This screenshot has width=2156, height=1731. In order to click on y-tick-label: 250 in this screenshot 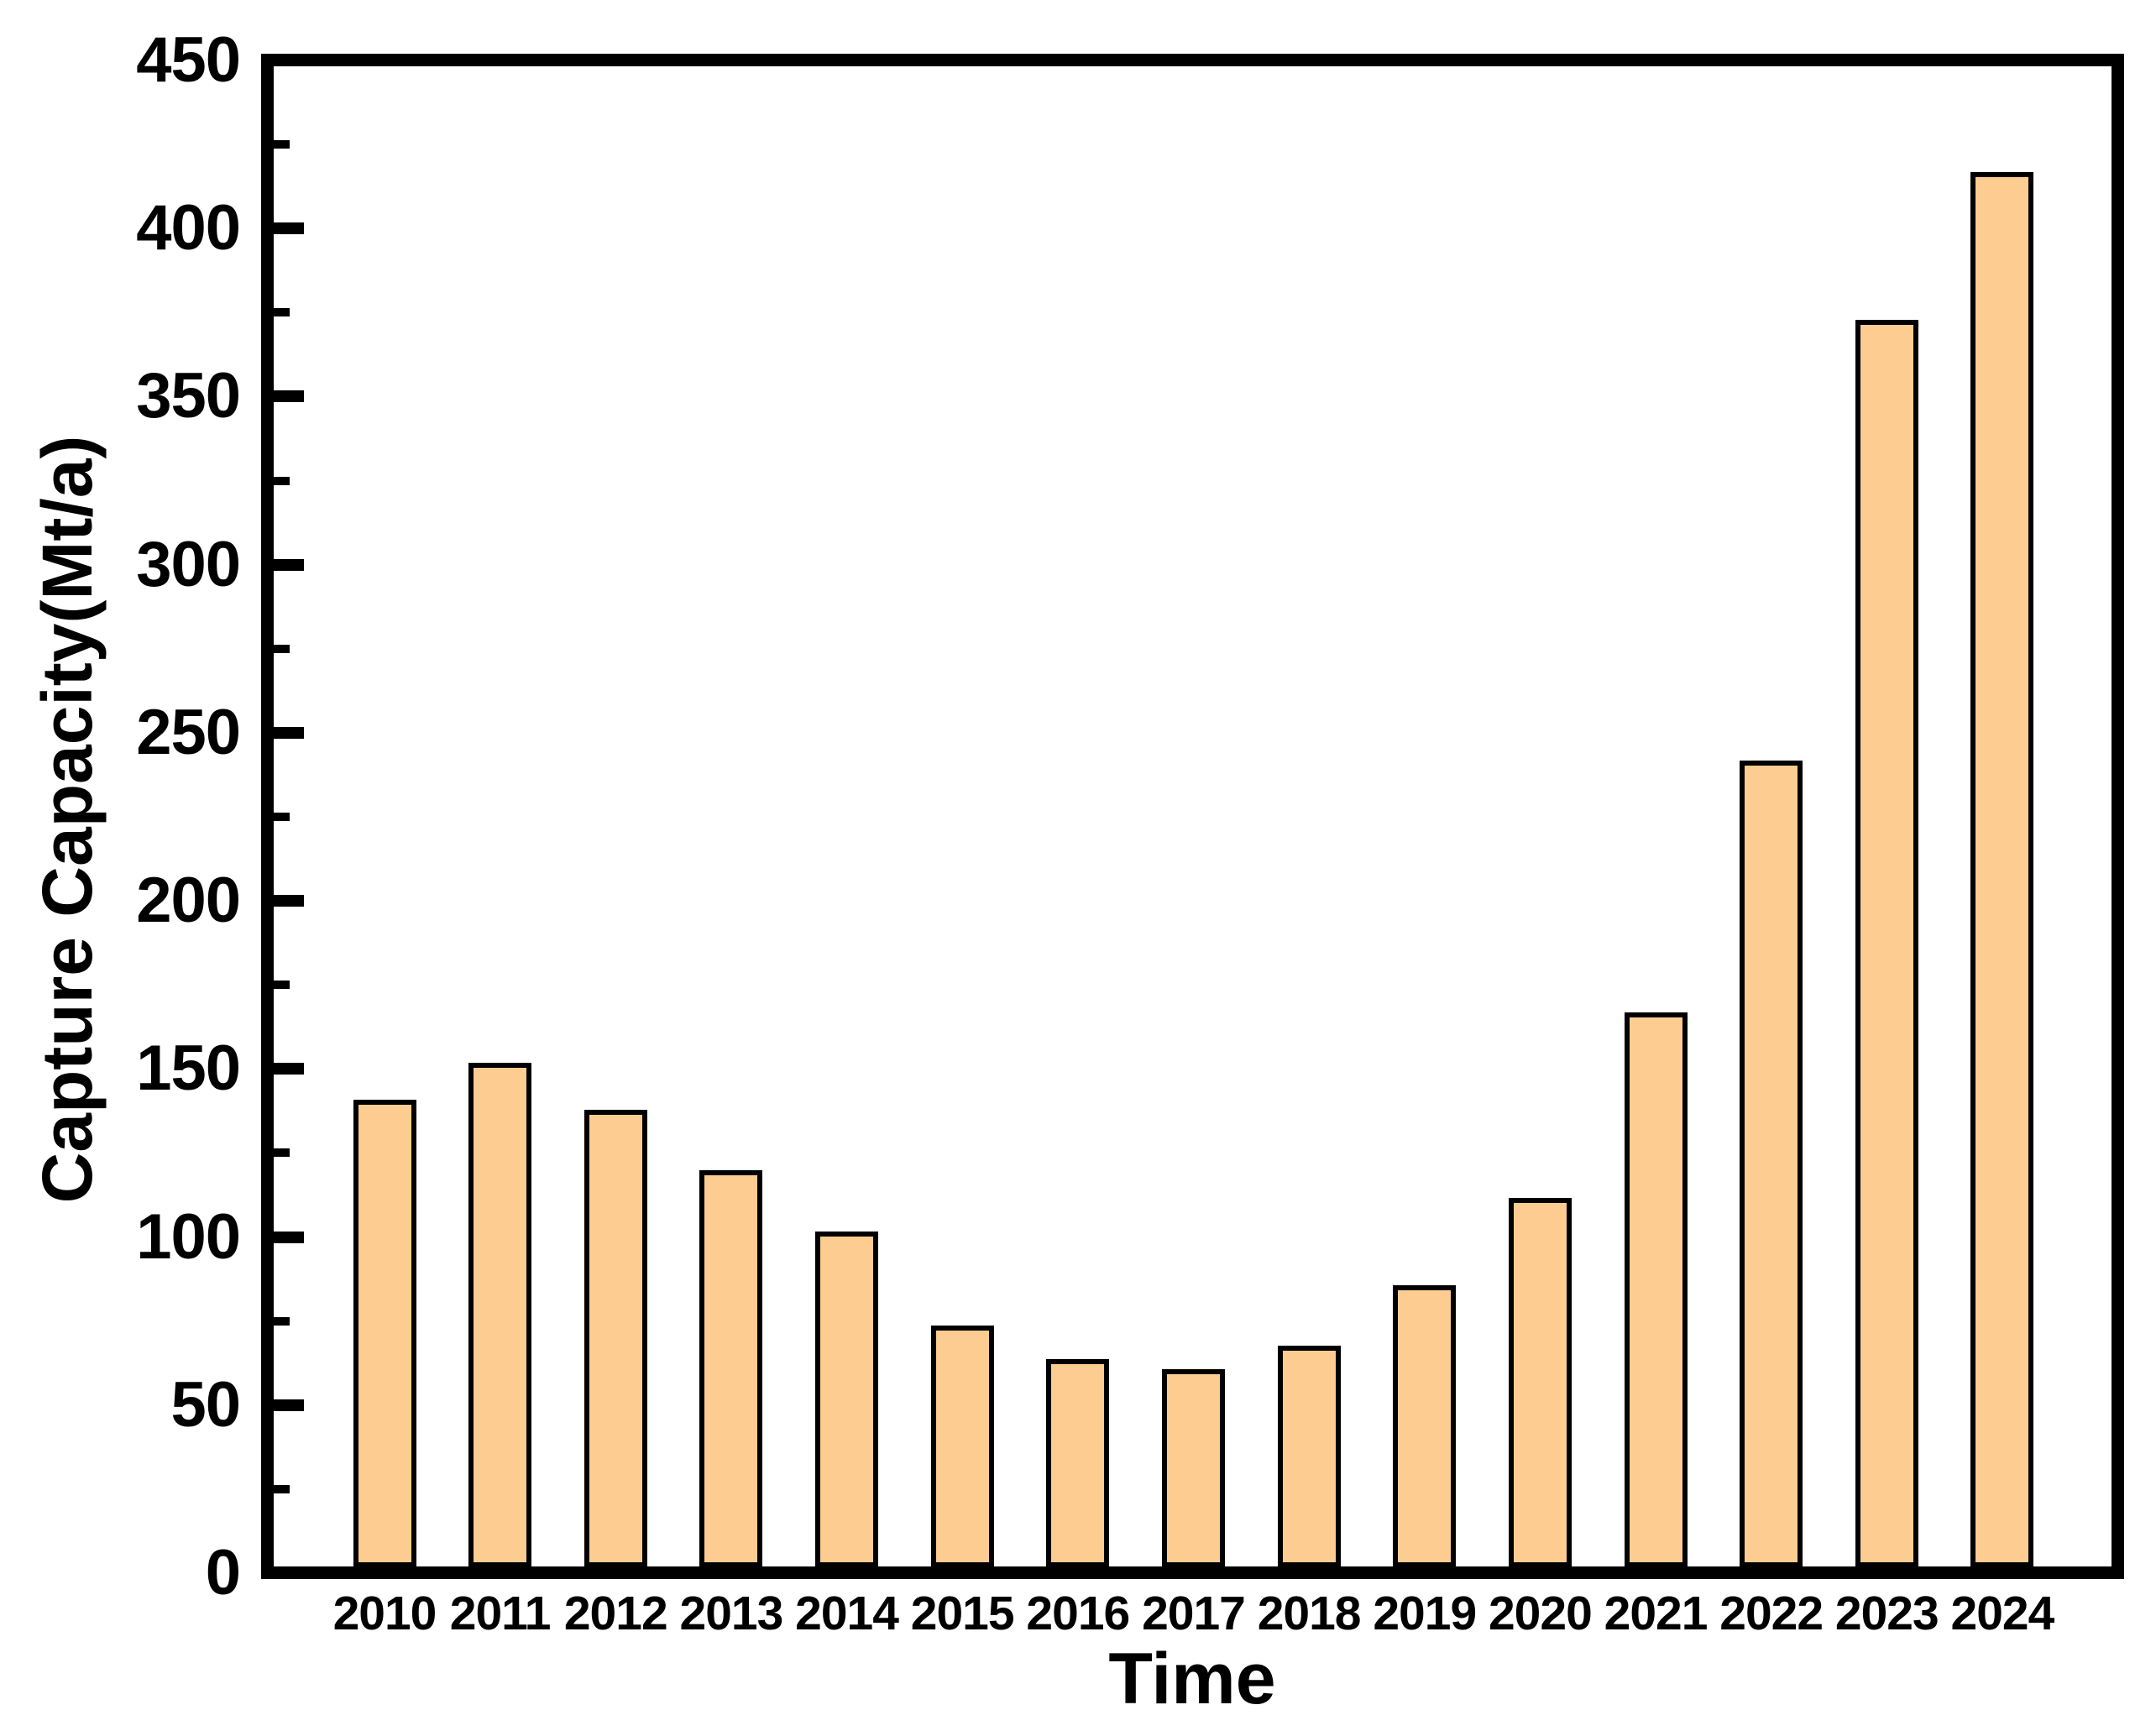, I will do `click(188, 732)`.